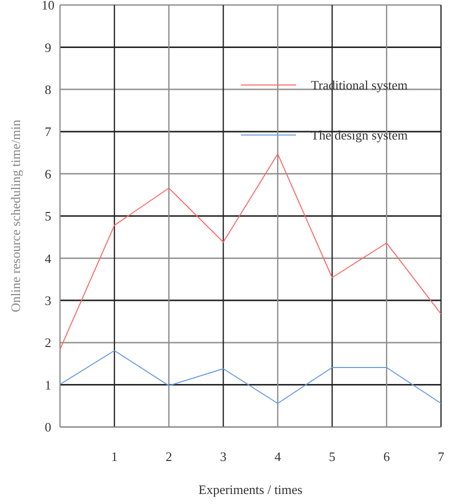  I want to click on x-tick-label: 1, so click(114, 456).